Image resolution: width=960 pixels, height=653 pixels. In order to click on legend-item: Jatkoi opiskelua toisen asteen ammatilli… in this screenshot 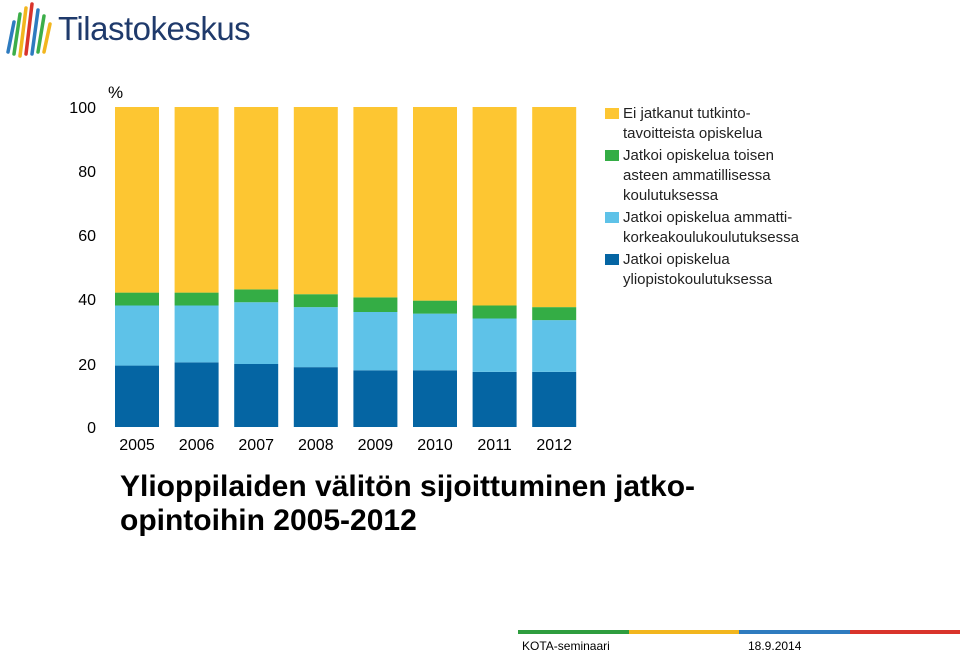, I will do `click(780, 176)`.